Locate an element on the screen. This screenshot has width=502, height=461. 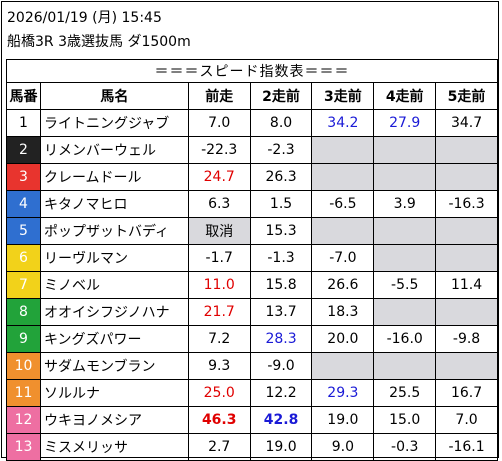
last-race-index: 9.3 is located at coordinates (219, 366).